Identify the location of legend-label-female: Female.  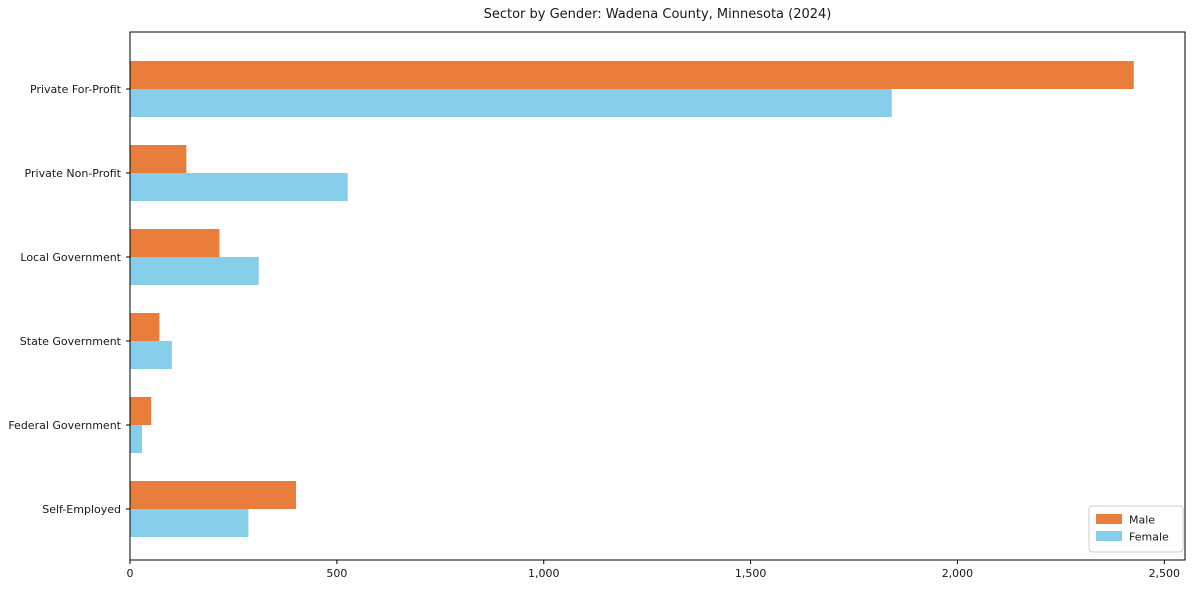
(1149, 537).